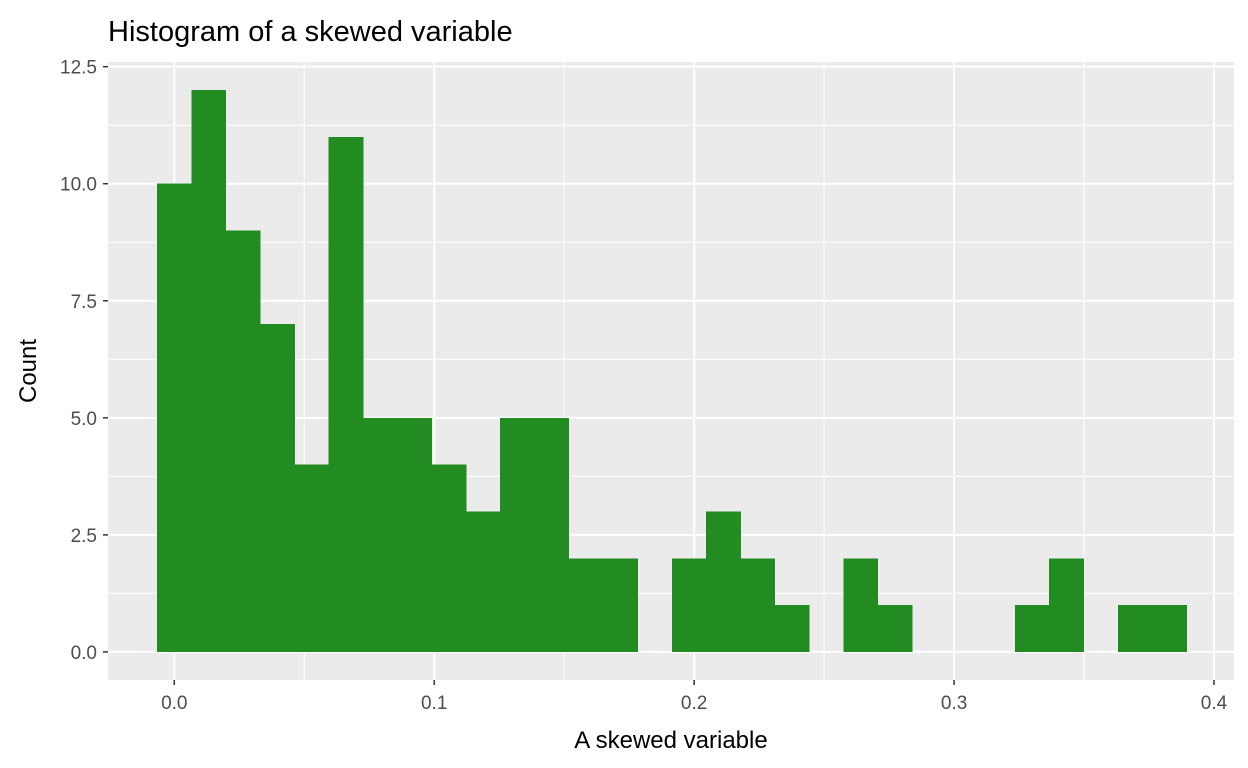  What do you see at coordinates (310, 32) in the screenshot?
I see `chart-title: Histogram of a skewed variable` at bounding box center [310, 32].